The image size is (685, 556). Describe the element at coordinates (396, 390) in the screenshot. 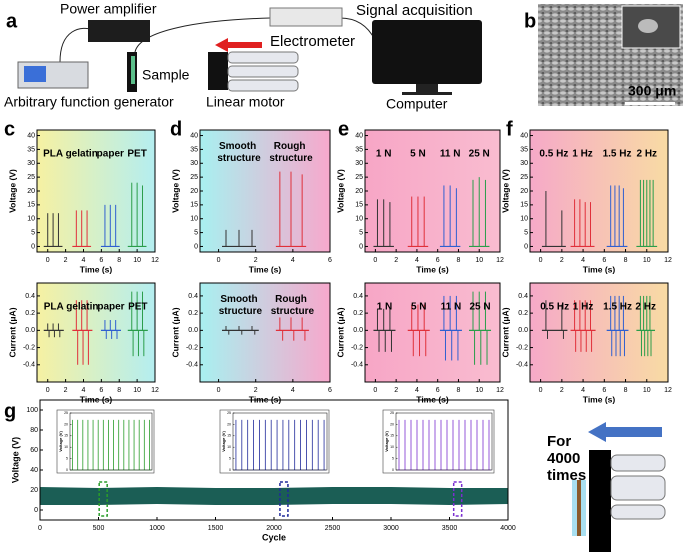

I see `x-tick-label: 2` at that location.